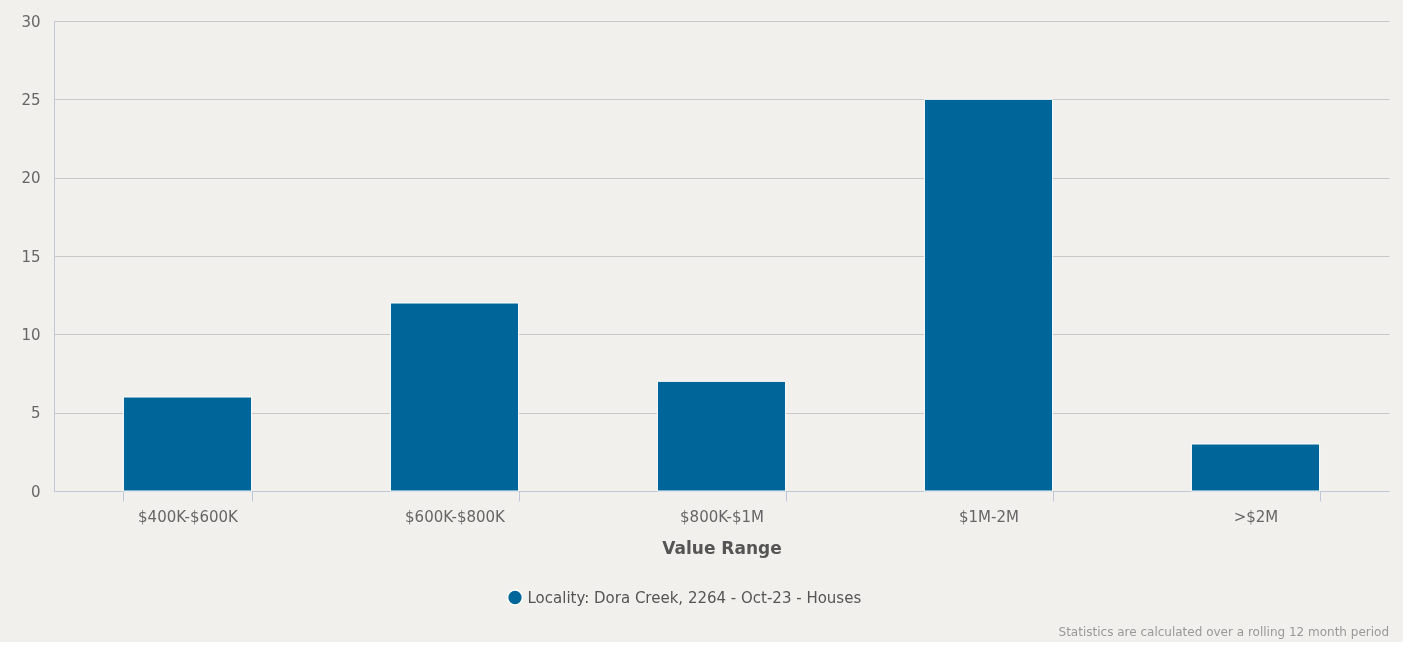  What do you see at coordinates (35, 491) in the screenshot?
I see `y-tick-label: 0` at bounding box center [35, 491].